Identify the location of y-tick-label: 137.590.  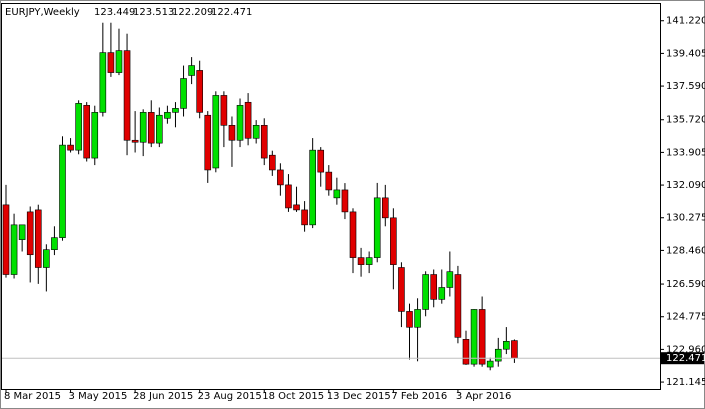
(685, 86).